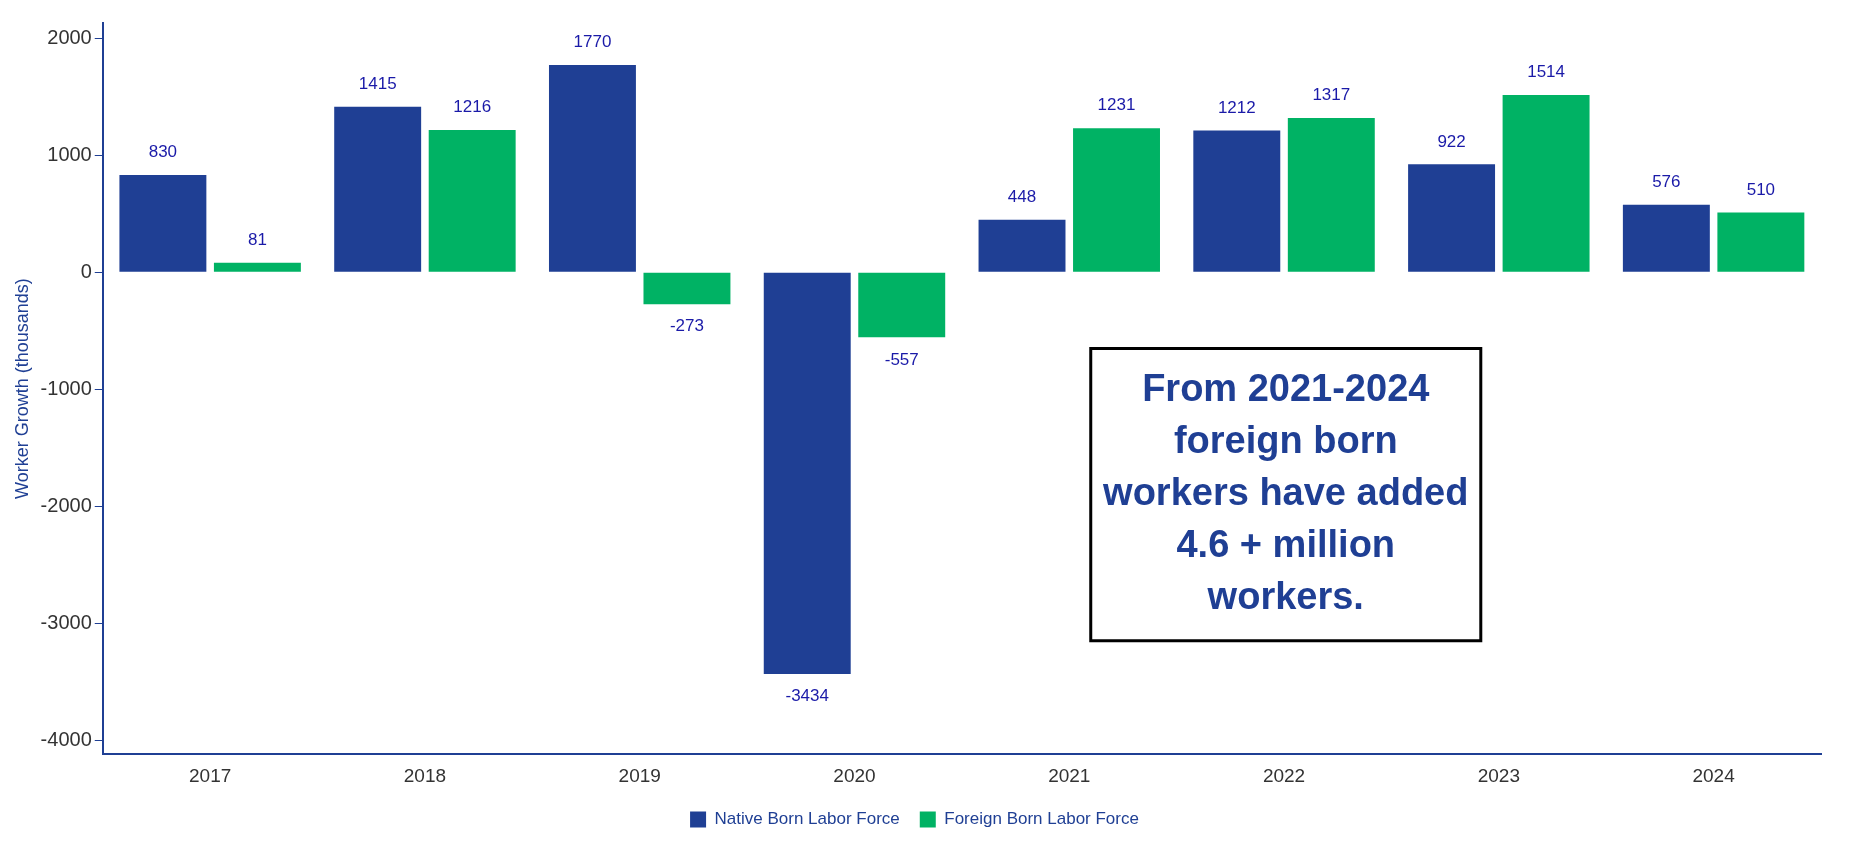  Describe the element at coordinates (257, 239) in the screenshot. I see `data-label: 81` at that location.